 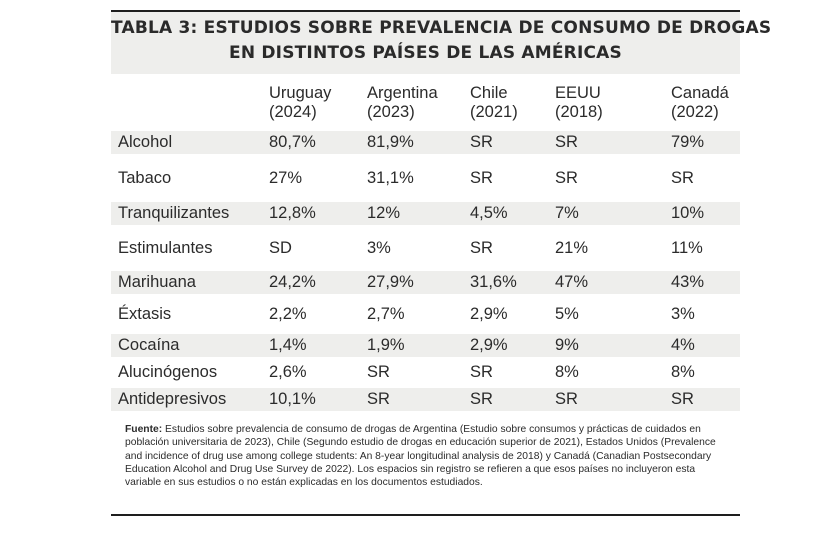 What do you see at coordinates (425, 314) in the screenshot?
I see `table-row: Éxtasis 2,2% 2,7% 2,9% 5% 3%` at bounding box center [425, 314].